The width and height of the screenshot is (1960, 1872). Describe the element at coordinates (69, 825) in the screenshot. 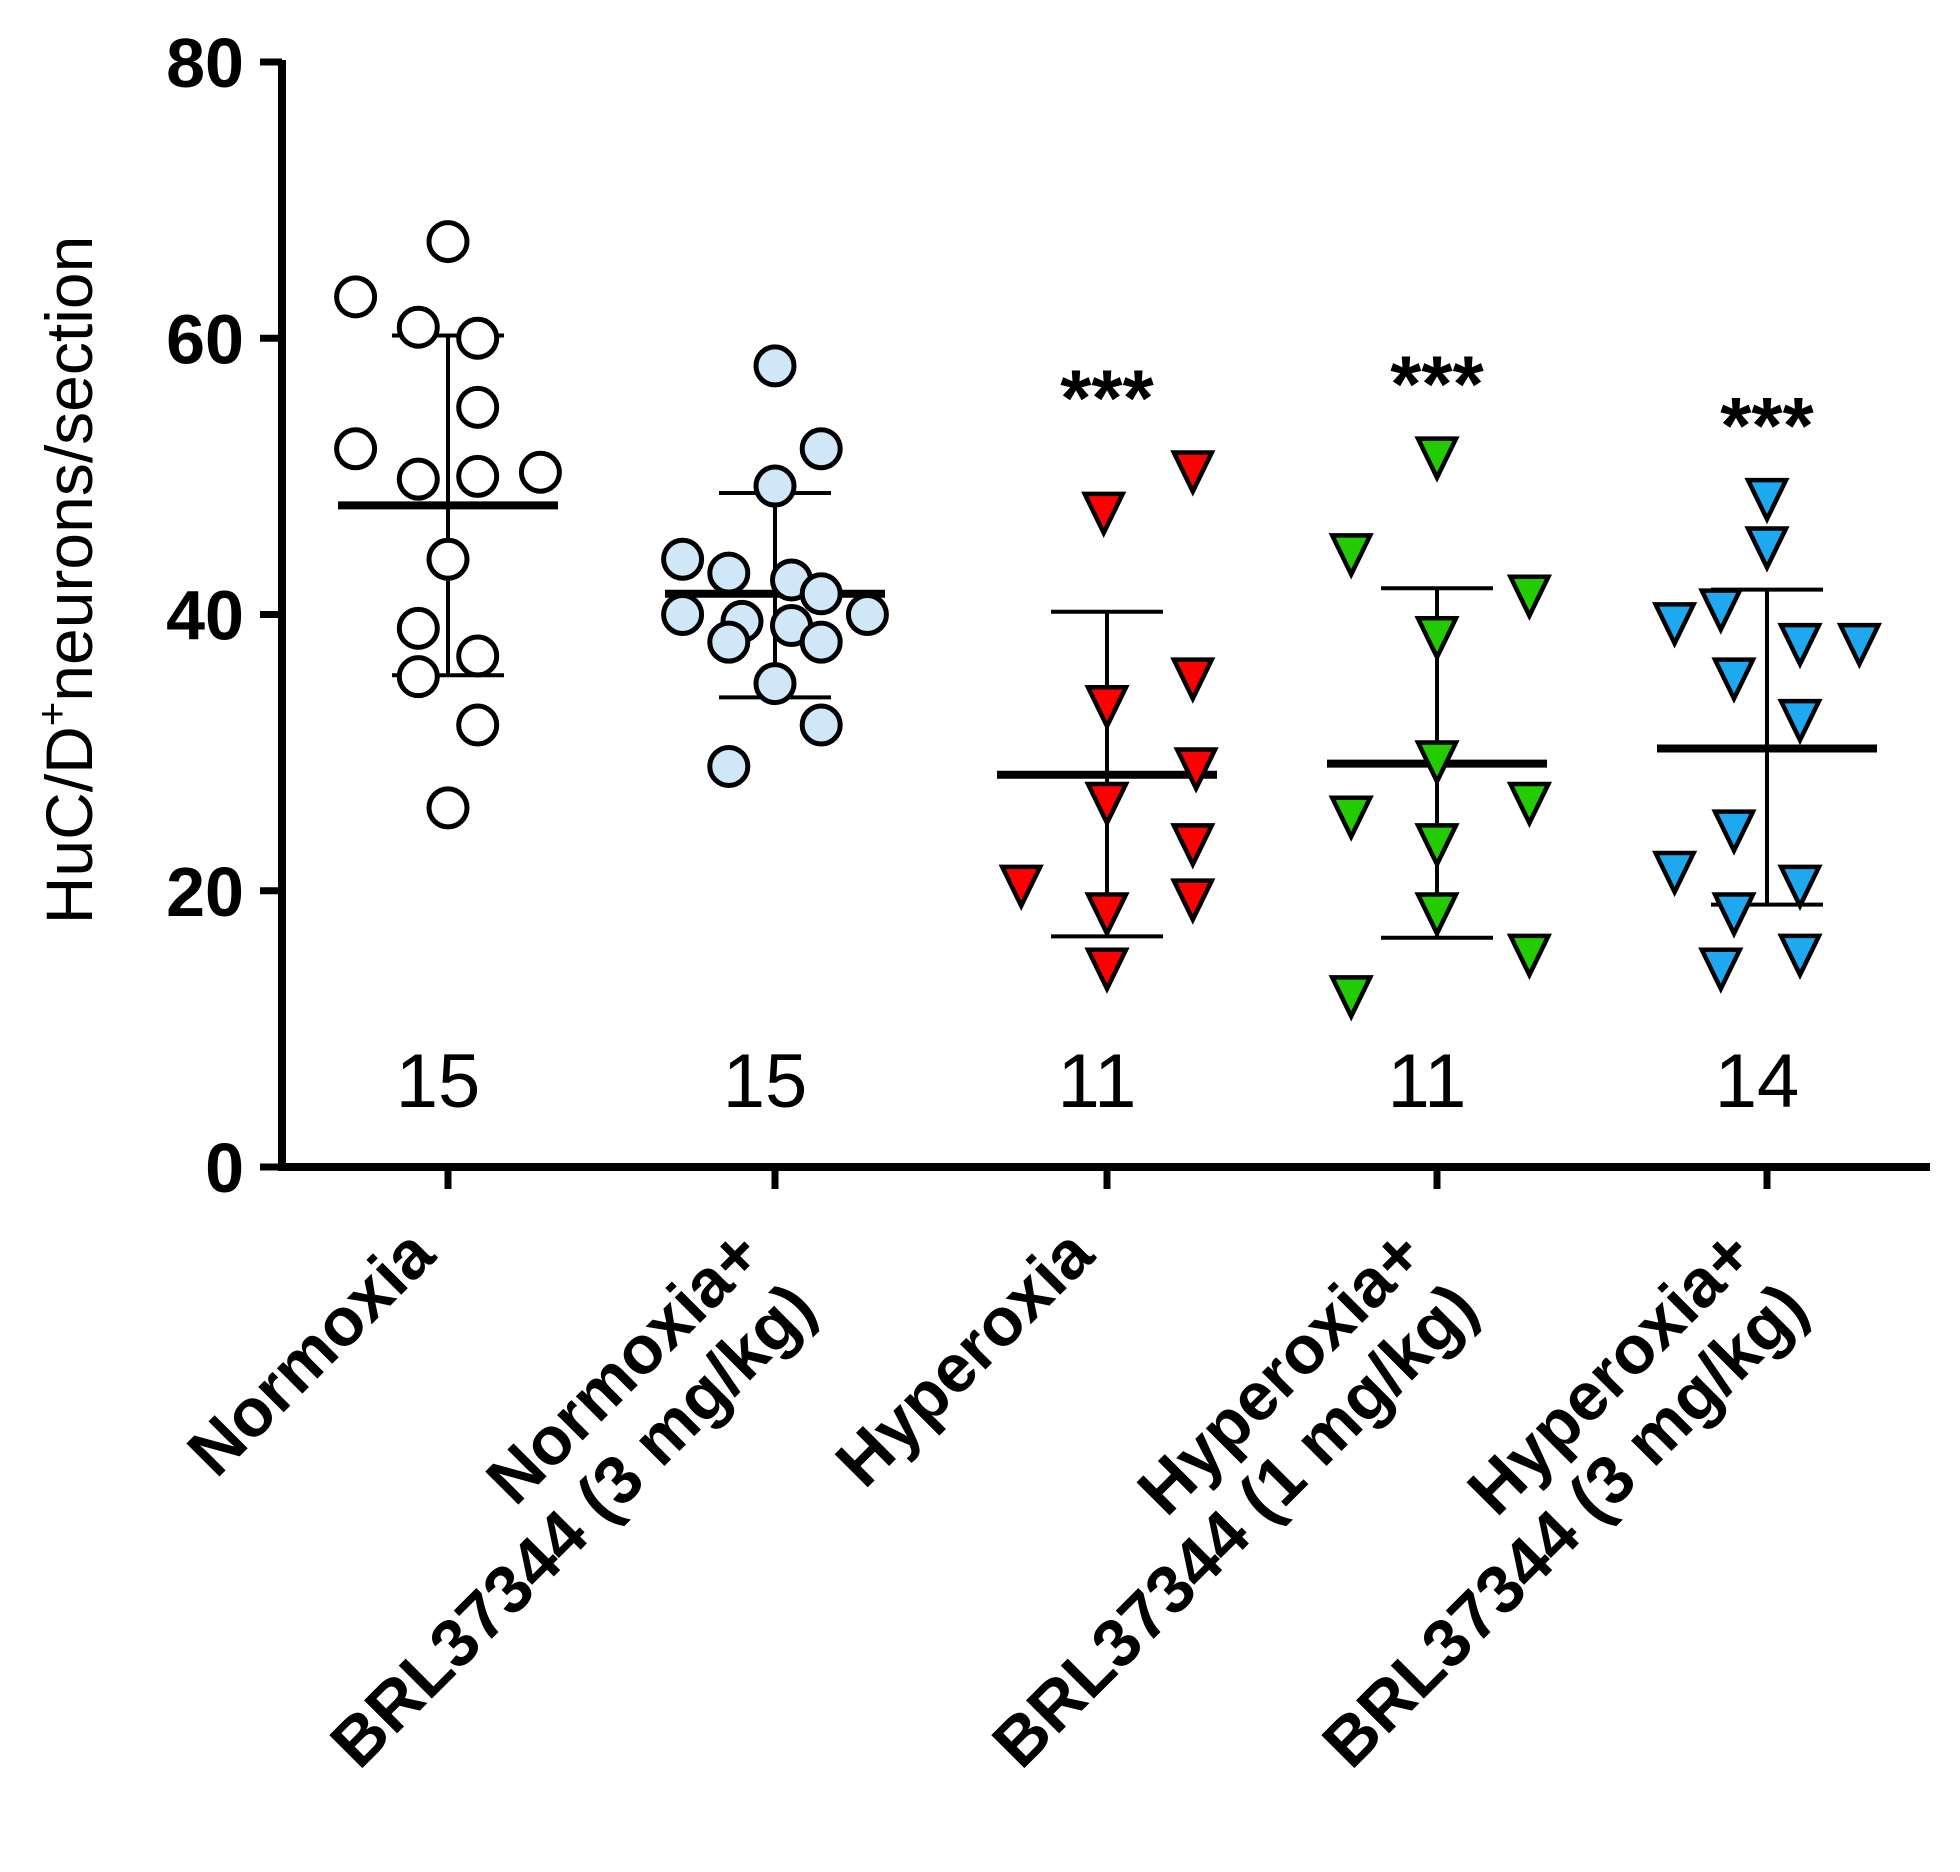

I see `y-axis-title-main: HuC/D` at that location.